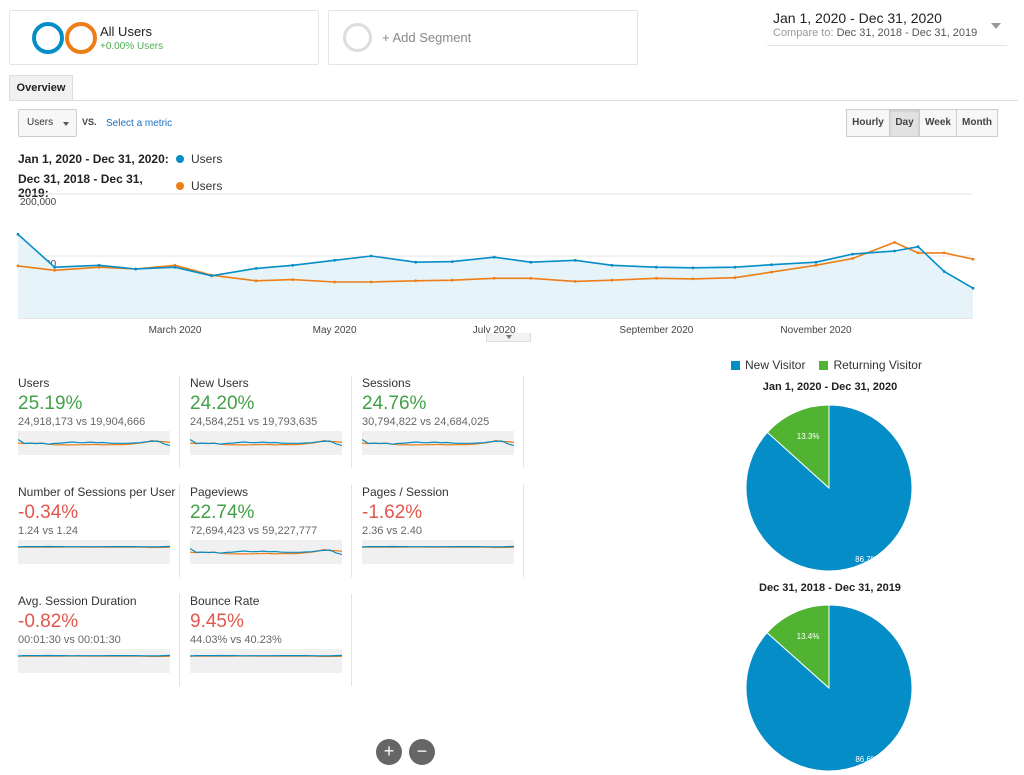 Image resolution: width=1024 pixels, height=775 pixels. I want to click on metric-comparison: 00:01:30 vs 00:01:30, so click(69, 640).